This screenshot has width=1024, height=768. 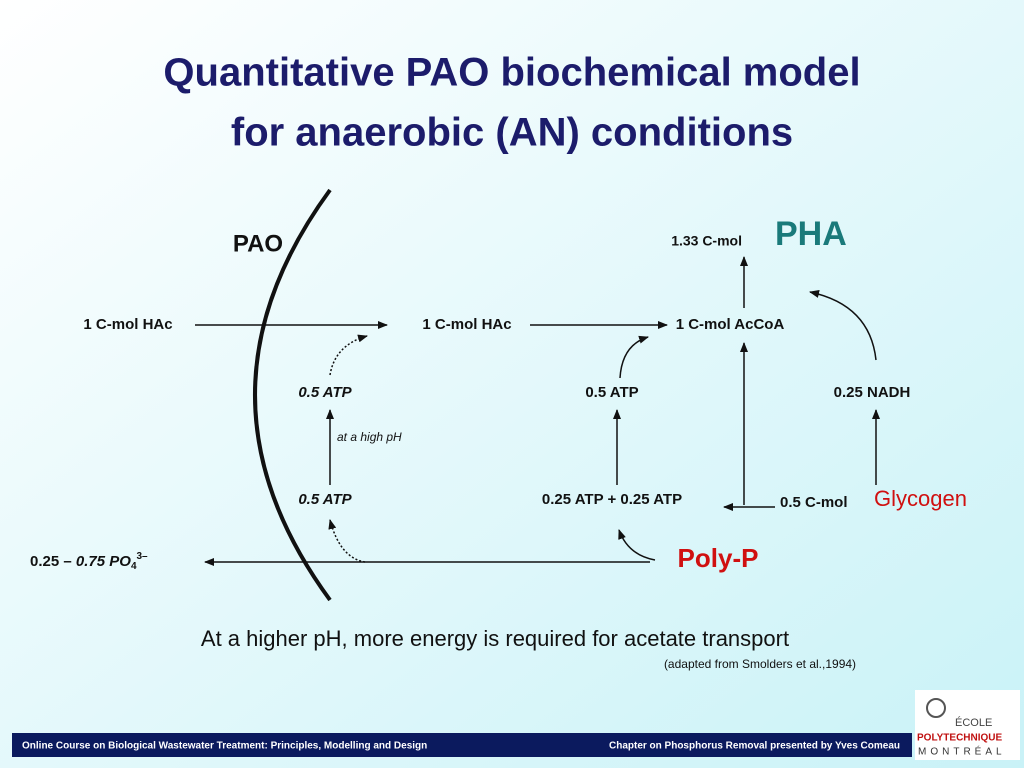 I want to click on text: 4, so click(x=134, y=566).